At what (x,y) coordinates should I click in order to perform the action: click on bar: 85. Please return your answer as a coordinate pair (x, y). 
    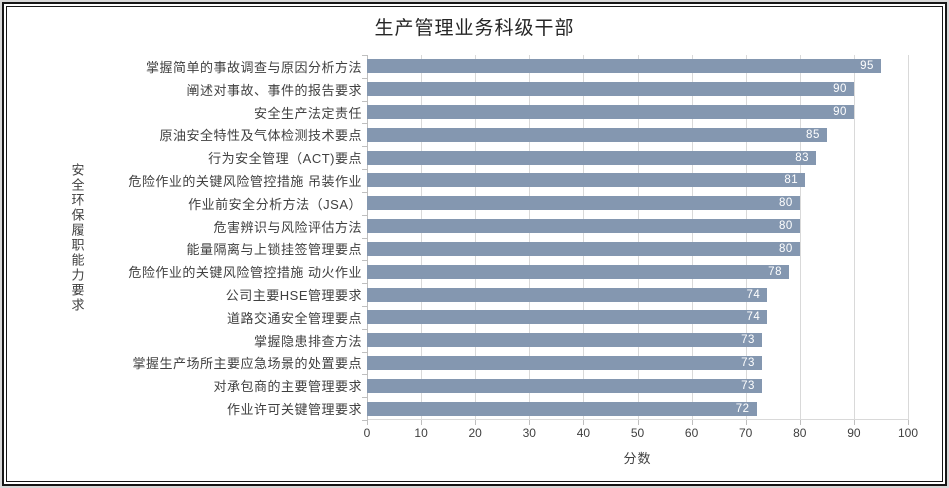
    Looking at the image, I should click on (597, 134).